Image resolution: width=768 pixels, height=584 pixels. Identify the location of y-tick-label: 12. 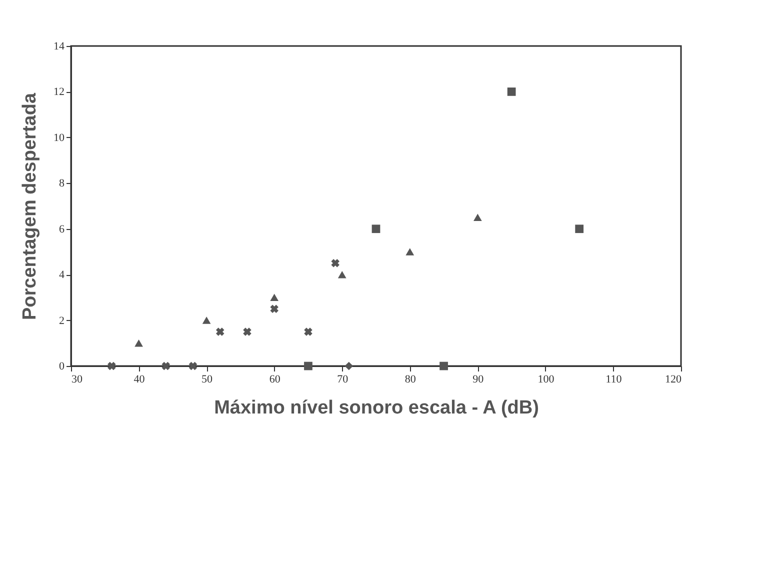
(59, 92).